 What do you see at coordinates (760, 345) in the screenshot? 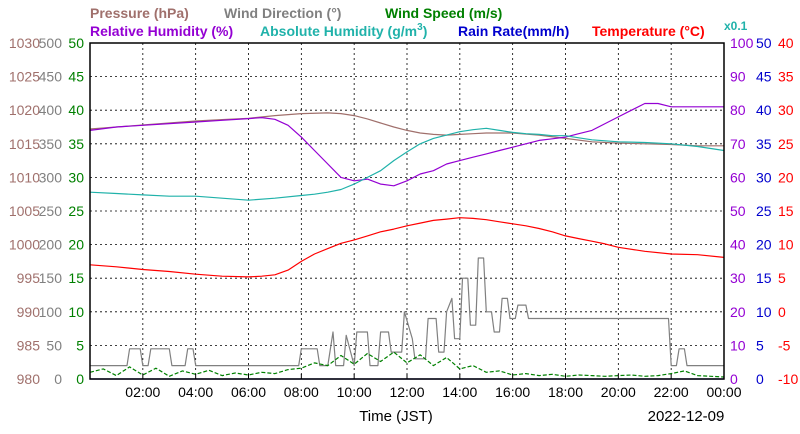
I see `tick-label-rain-rate: 5` at bounding box center [760, 345].